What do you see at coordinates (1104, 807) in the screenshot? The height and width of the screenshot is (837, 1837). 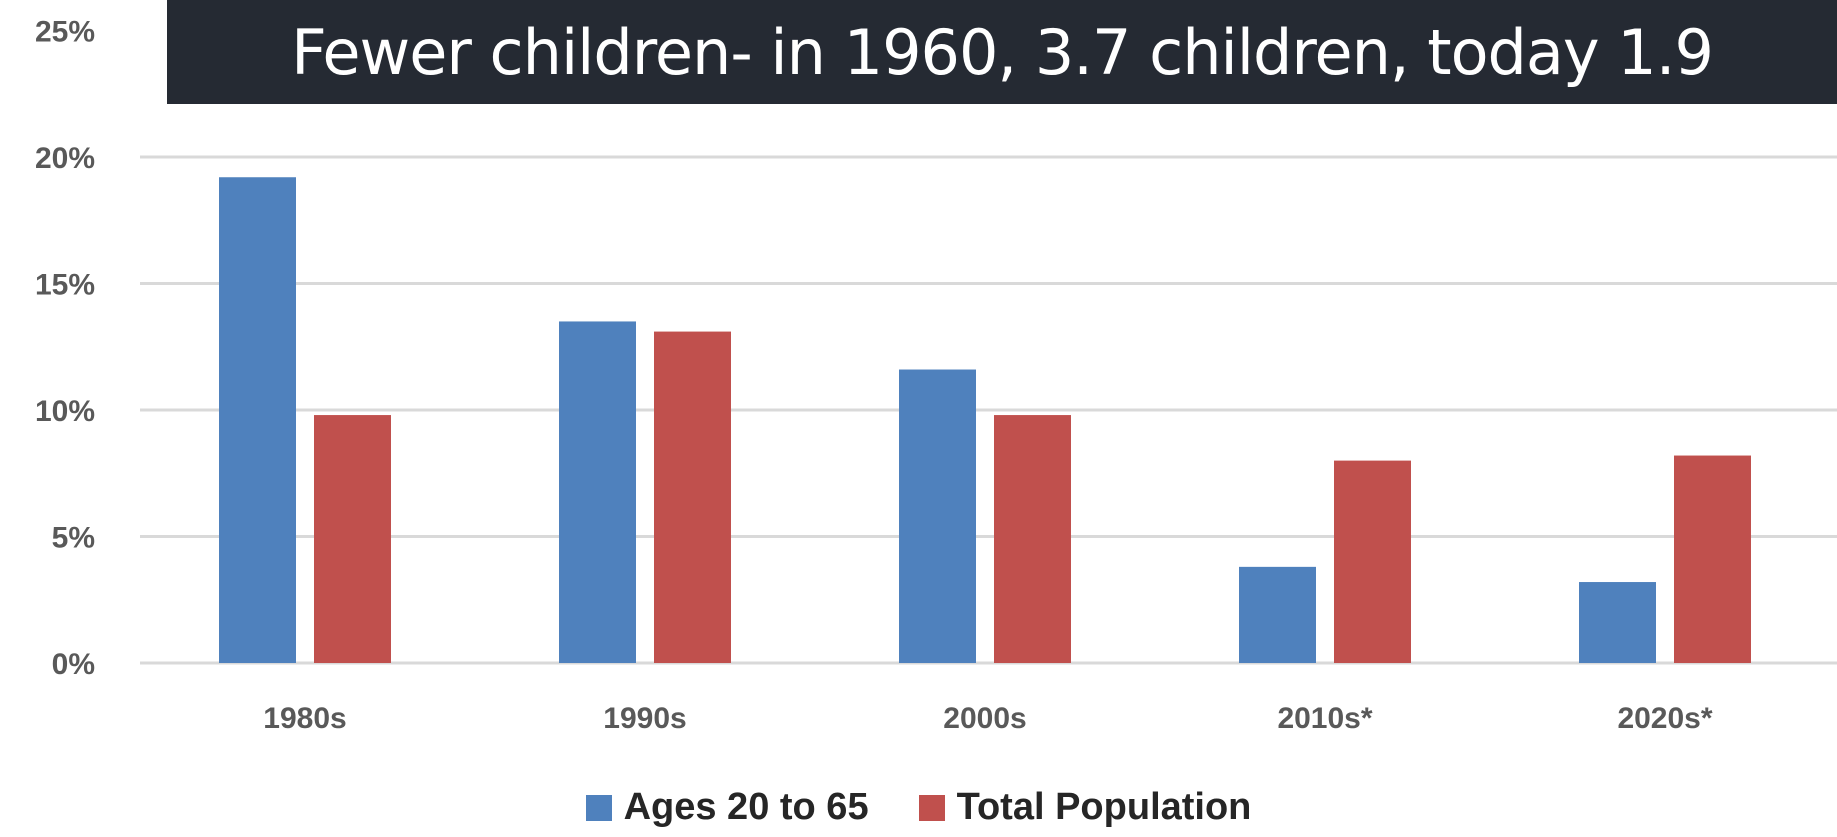 I see `legend-label-total: Total Population` at bounding box center [1104, 807].